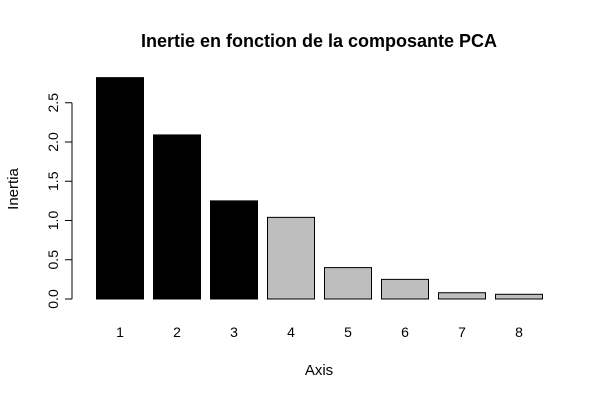 The width and height of the screenshot is (600, 400). What do you see at coordinates (291, 332) in the screenshot?
I see `x-tick-label: 4` at bounding box center [291, 332].